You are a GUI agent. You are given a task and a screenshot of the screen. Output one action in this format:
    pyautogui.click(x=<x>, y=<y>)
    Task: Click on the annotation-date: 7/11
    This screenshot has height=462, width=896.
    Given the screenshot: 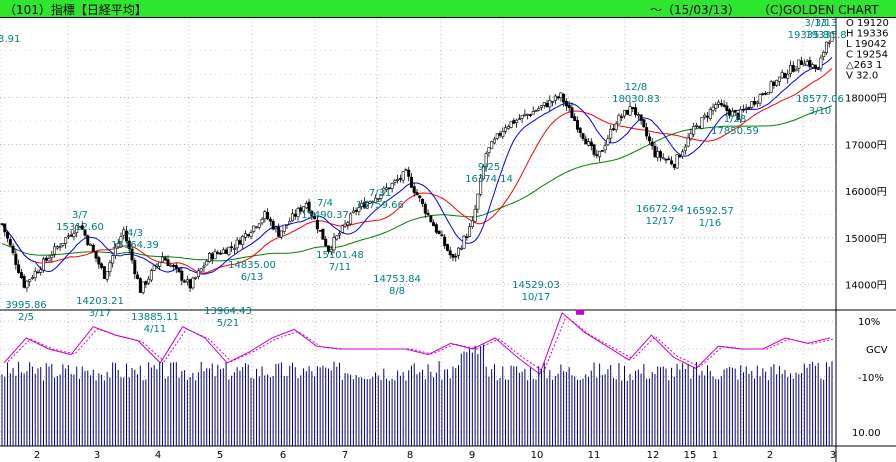 What is the action you would take?
    pyautogui.click(x=340, y=267)
    